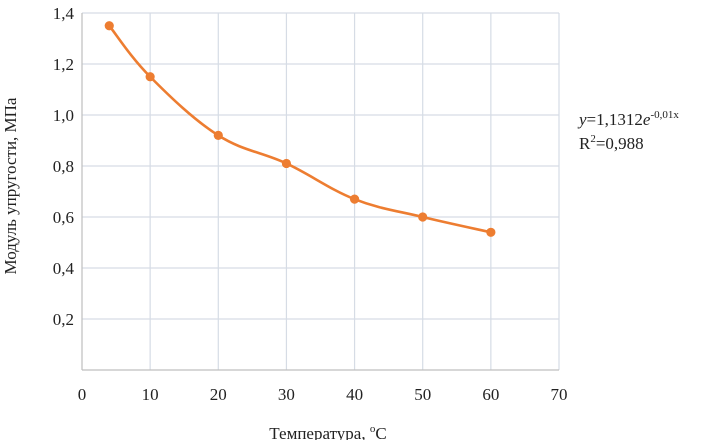  I want to click on x-tick-label: 50, so click(422, 394).